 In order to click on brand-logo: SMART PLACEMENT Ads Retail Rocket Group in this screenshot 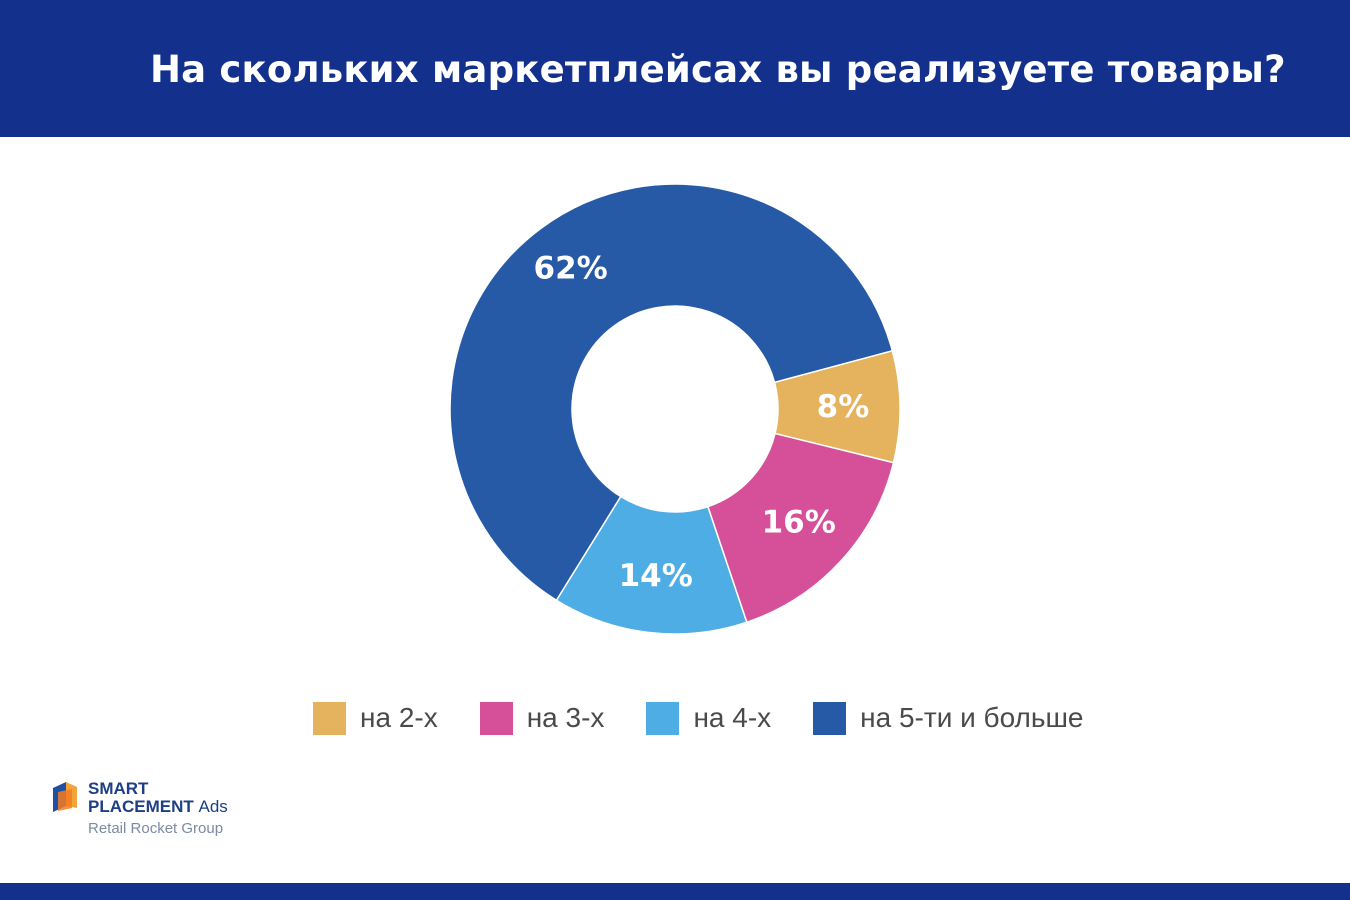, I will do `click(180, 809)`.